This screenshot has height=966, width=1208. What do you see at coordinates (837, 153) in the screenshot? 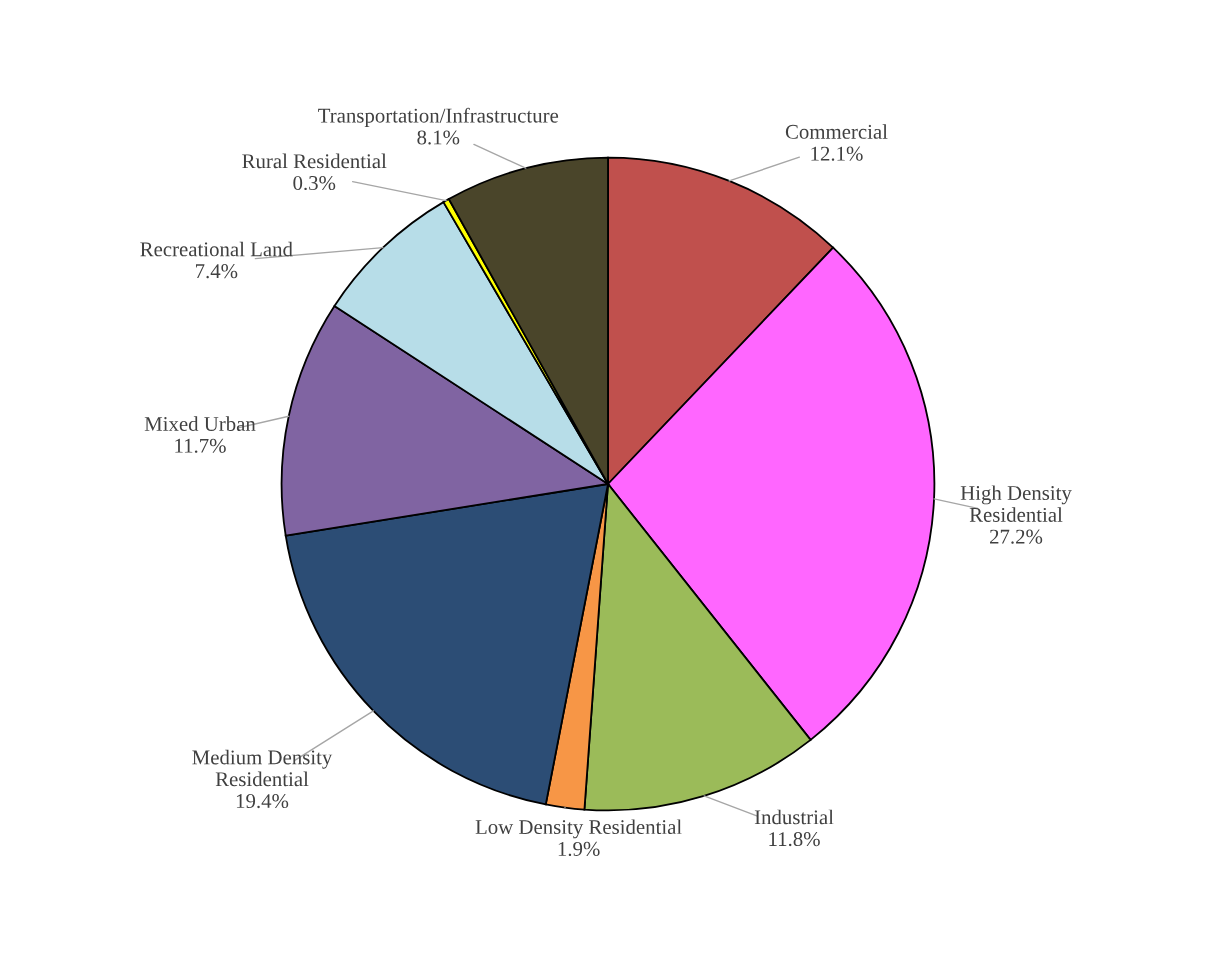
I see `data-label: 12.1%` at bounding box center [837, 153].